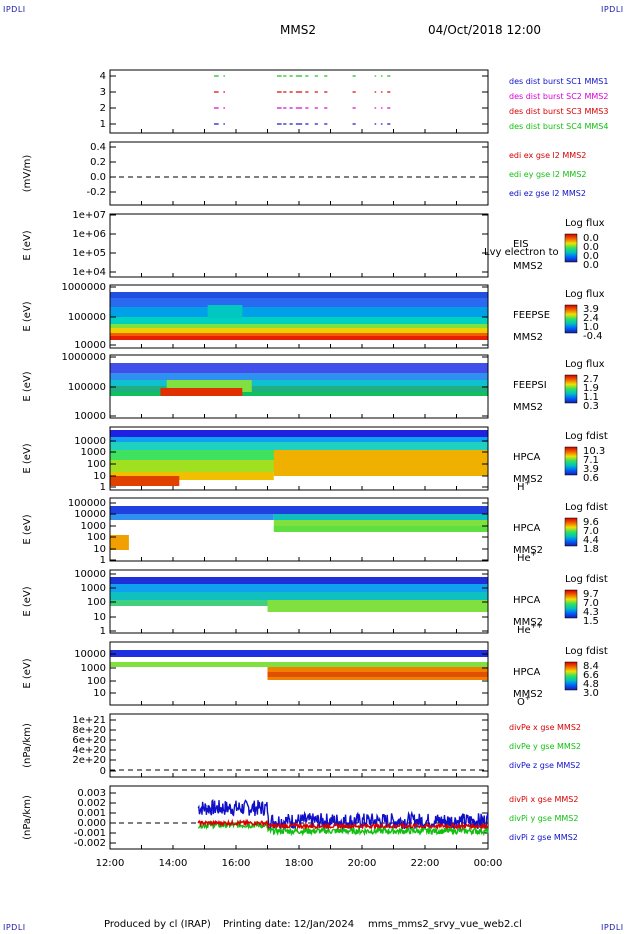  I want to click on colorbar-tick-feepse-2: 1.0, so click(591, 327).